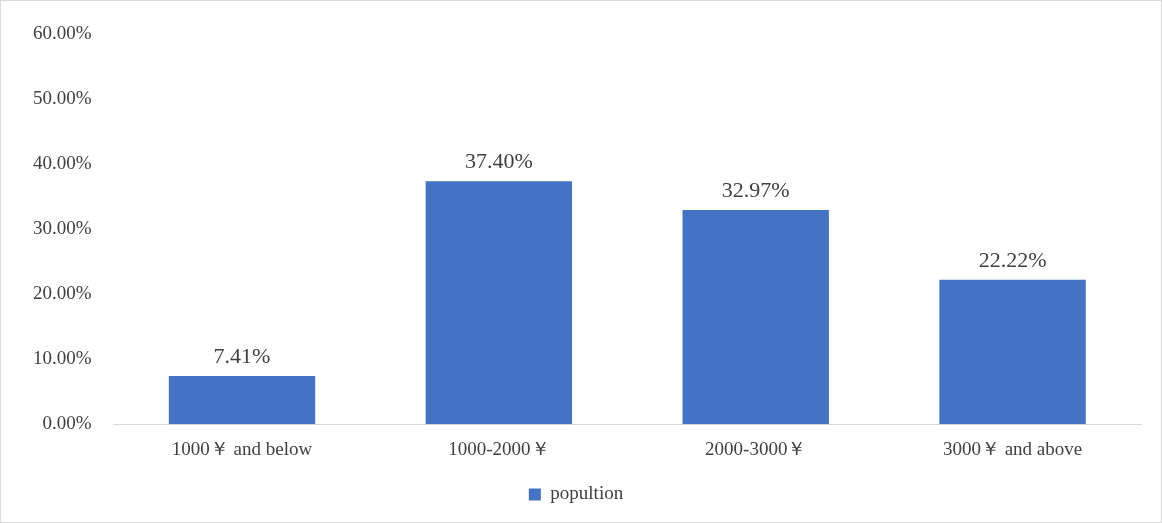 The height and width of the screenshot is (523, 1162). Describe the element at coordinates (62, 358) in the screenshot. I see `y-tick-label: 10.00%` at that location.